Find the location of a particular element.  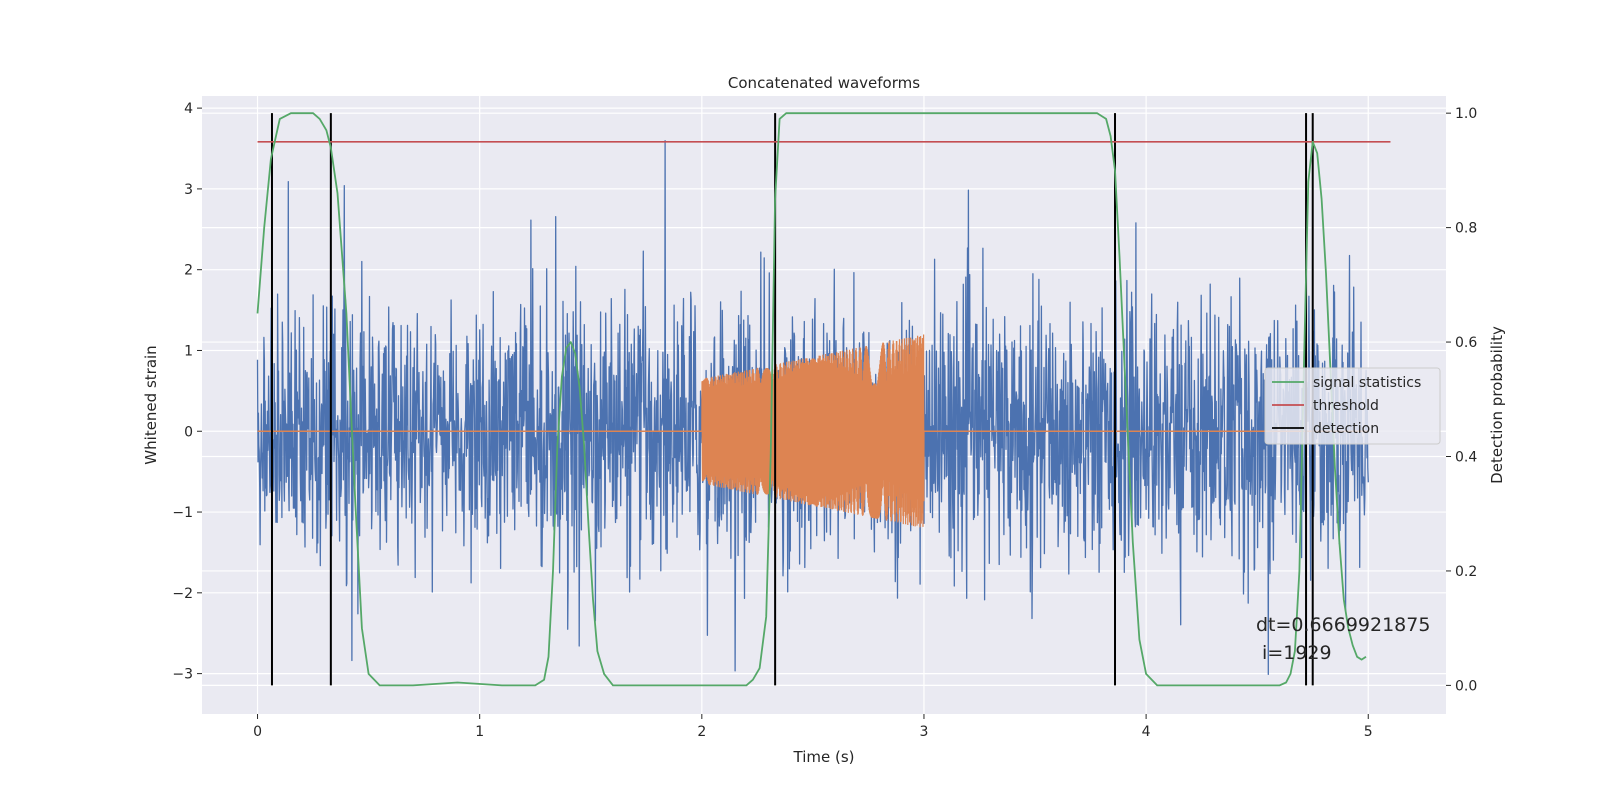

y-right-tick-label: 0.8 is located at coordinates (1466, 229).